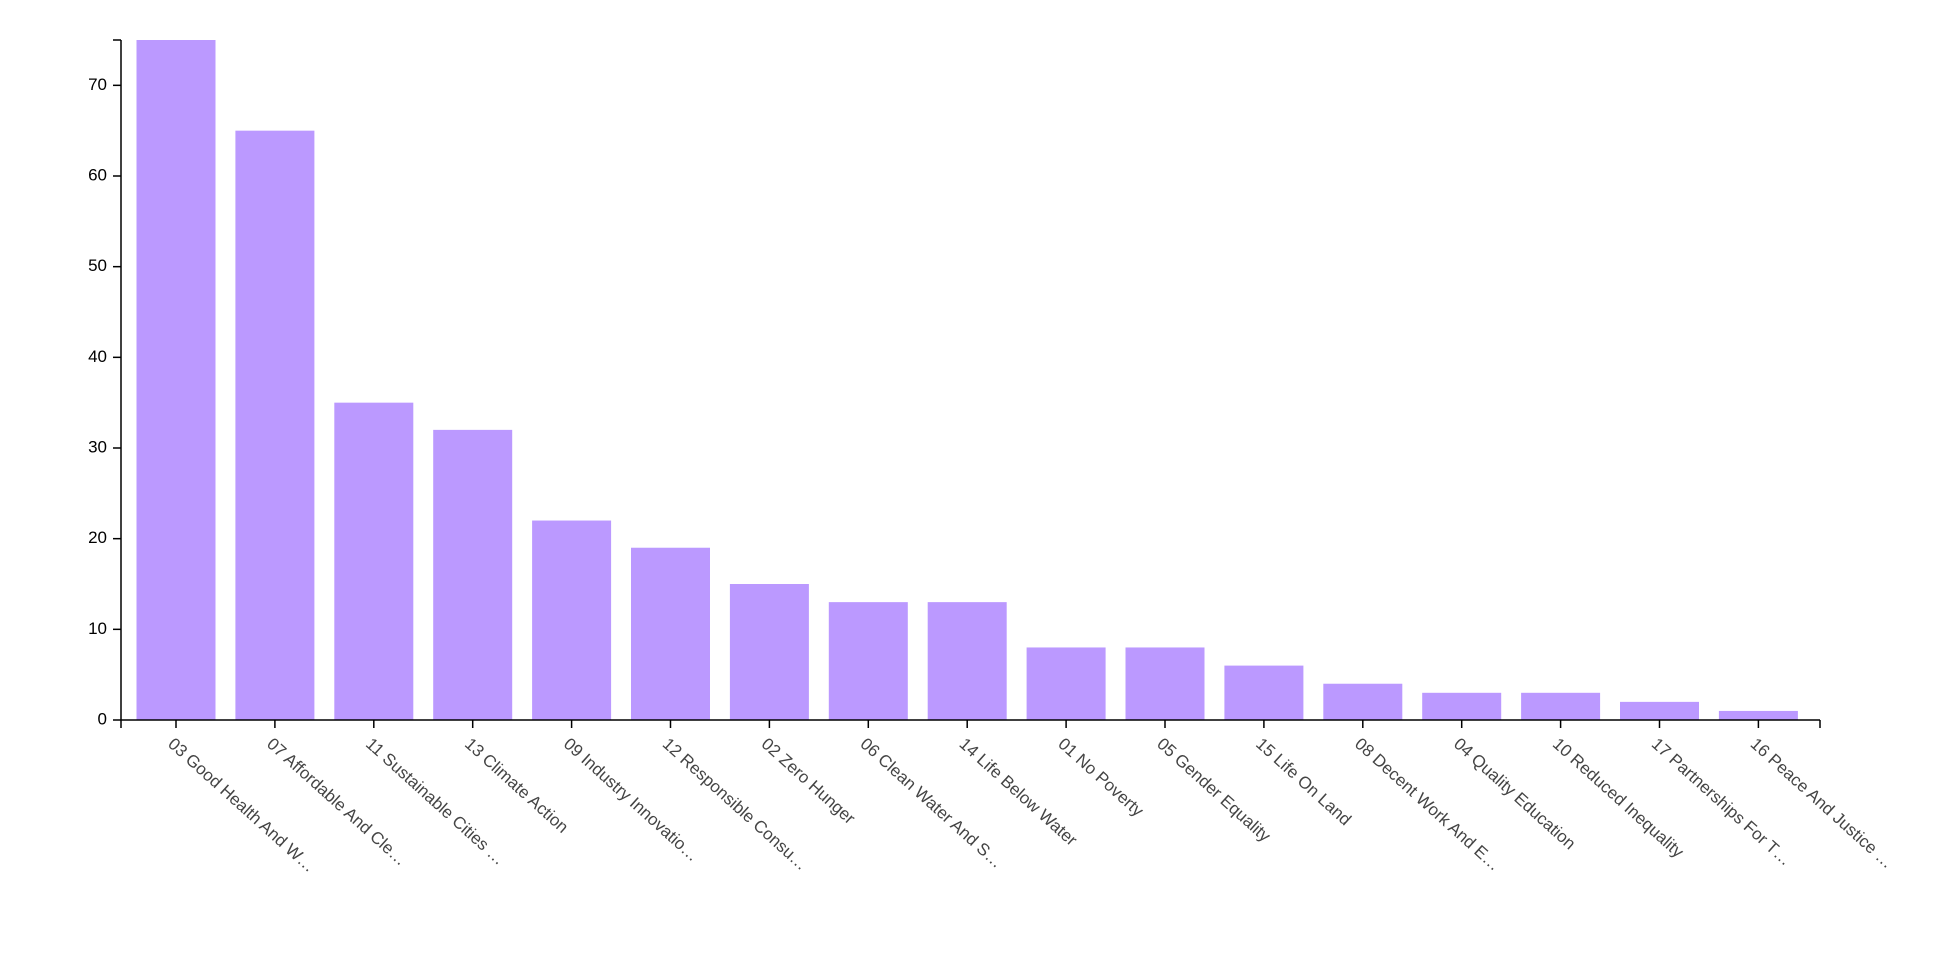 Image resolution: width=1960 pixels, height=960 pixels. What do you see at coordinates (97, 174) in the screenshot?
I see `y-tick-label: 60` at bounding box center [97, 174].